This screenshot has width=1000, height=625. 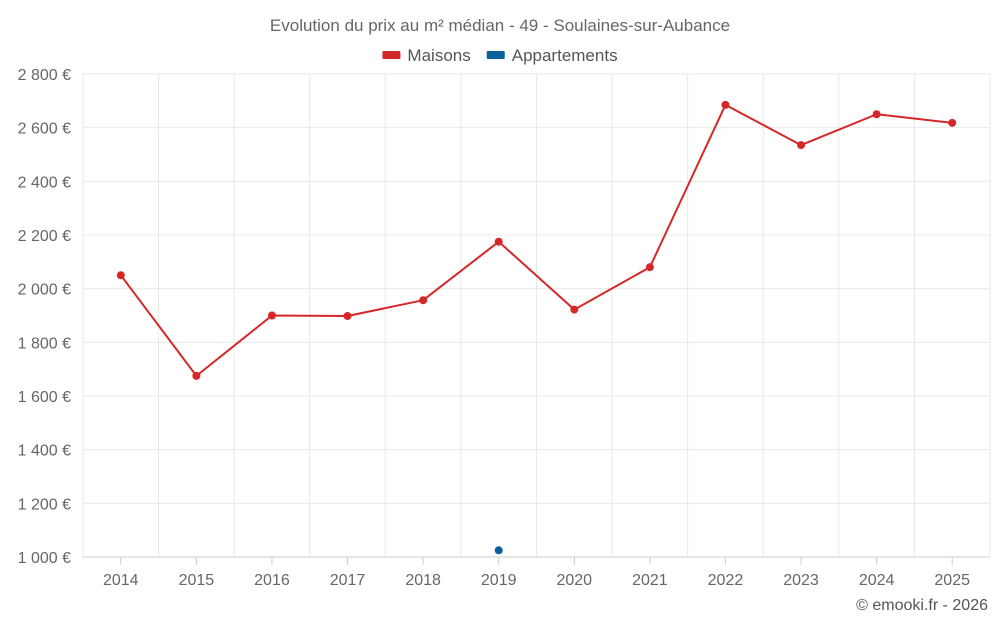 What do you see at coordinates (44, 558) in the screenshot?
I see `y-tick-label: 1 000 €` at bounding box center [44, 558].